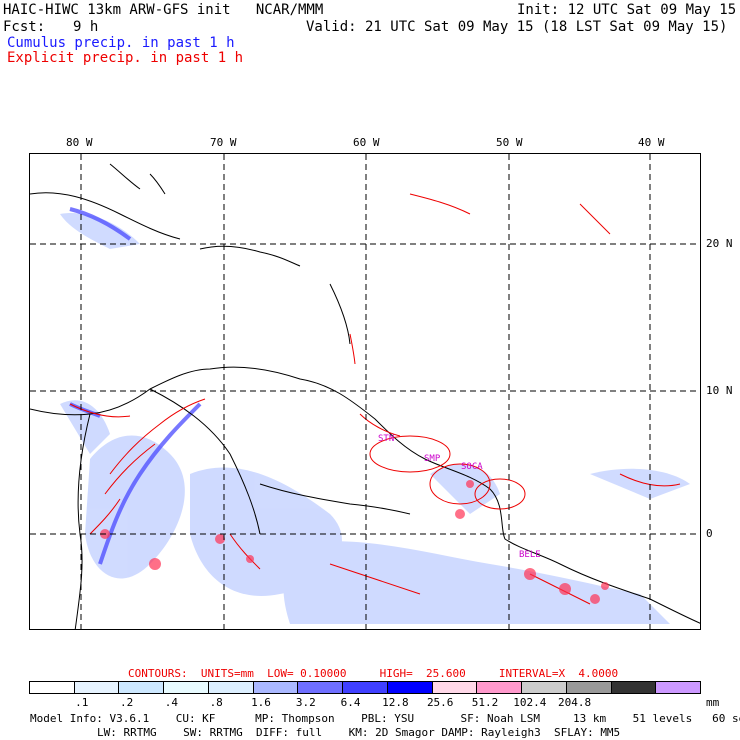 This screenshot has height=740, width=740. Describe the element at coordinates (366, 142) in the screenshot. I see `lon-label-60w: 60 W` at that location.